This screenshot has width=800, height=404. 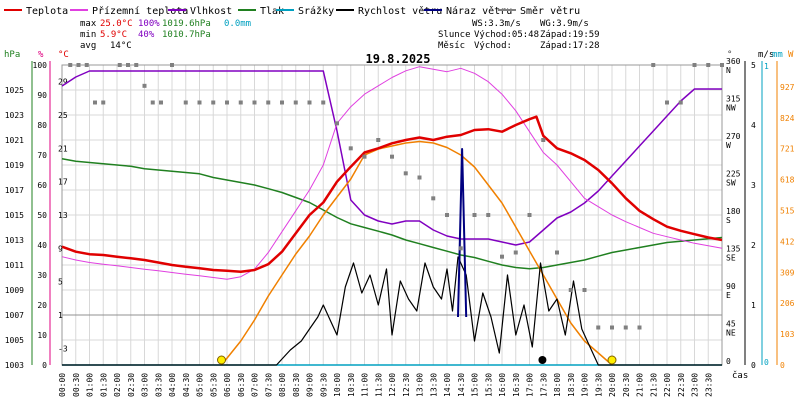 What do you see at coordinates (766, 66) in the screenshot?
I see `rain-tick-label: 1` at bounding box center [766, 66].